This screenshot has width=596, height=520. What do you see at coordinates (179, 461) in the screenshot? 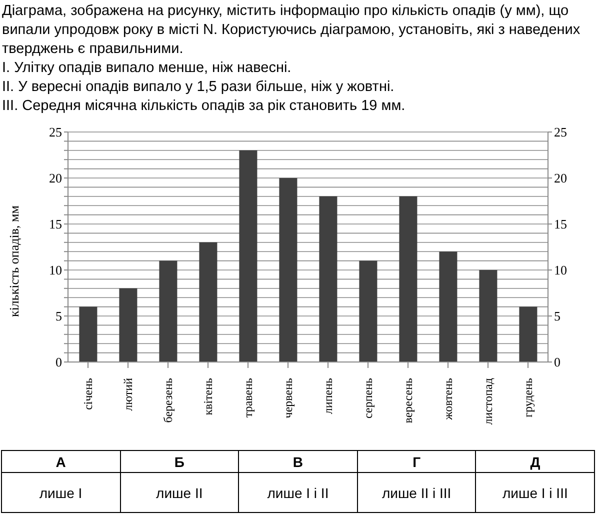
I see `text: Б` at bounding box center [179, 461].